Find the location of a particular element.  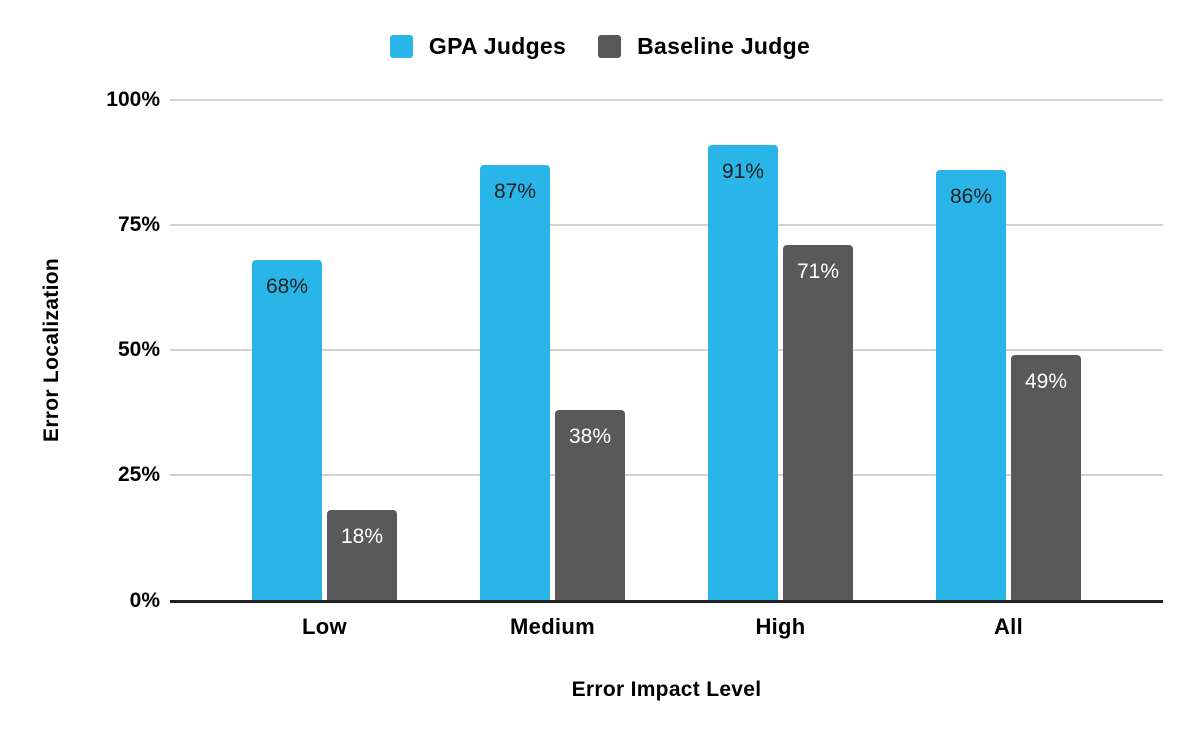

legend-item-gpa-judges: GPA Judges is located at coordinates (478, 46).